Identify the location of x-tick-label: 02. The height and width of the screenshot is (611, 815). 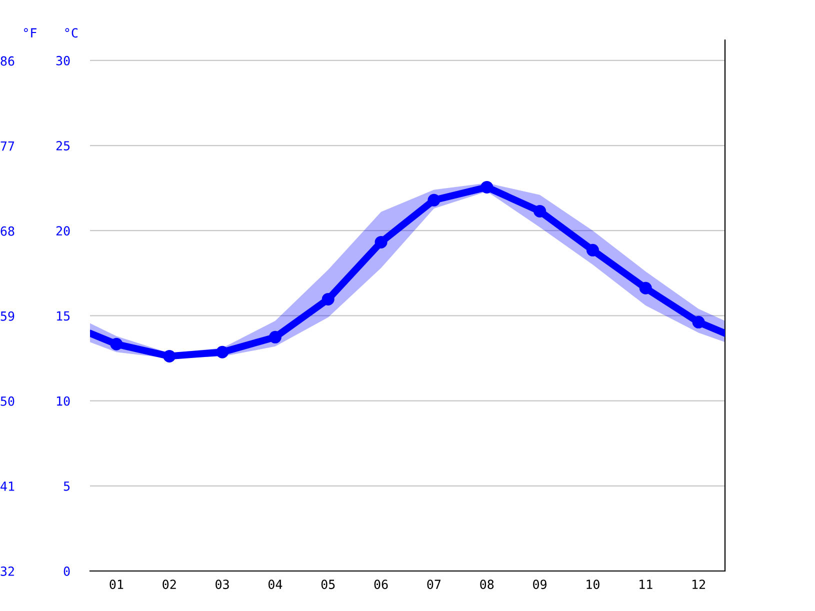
(169, 585).